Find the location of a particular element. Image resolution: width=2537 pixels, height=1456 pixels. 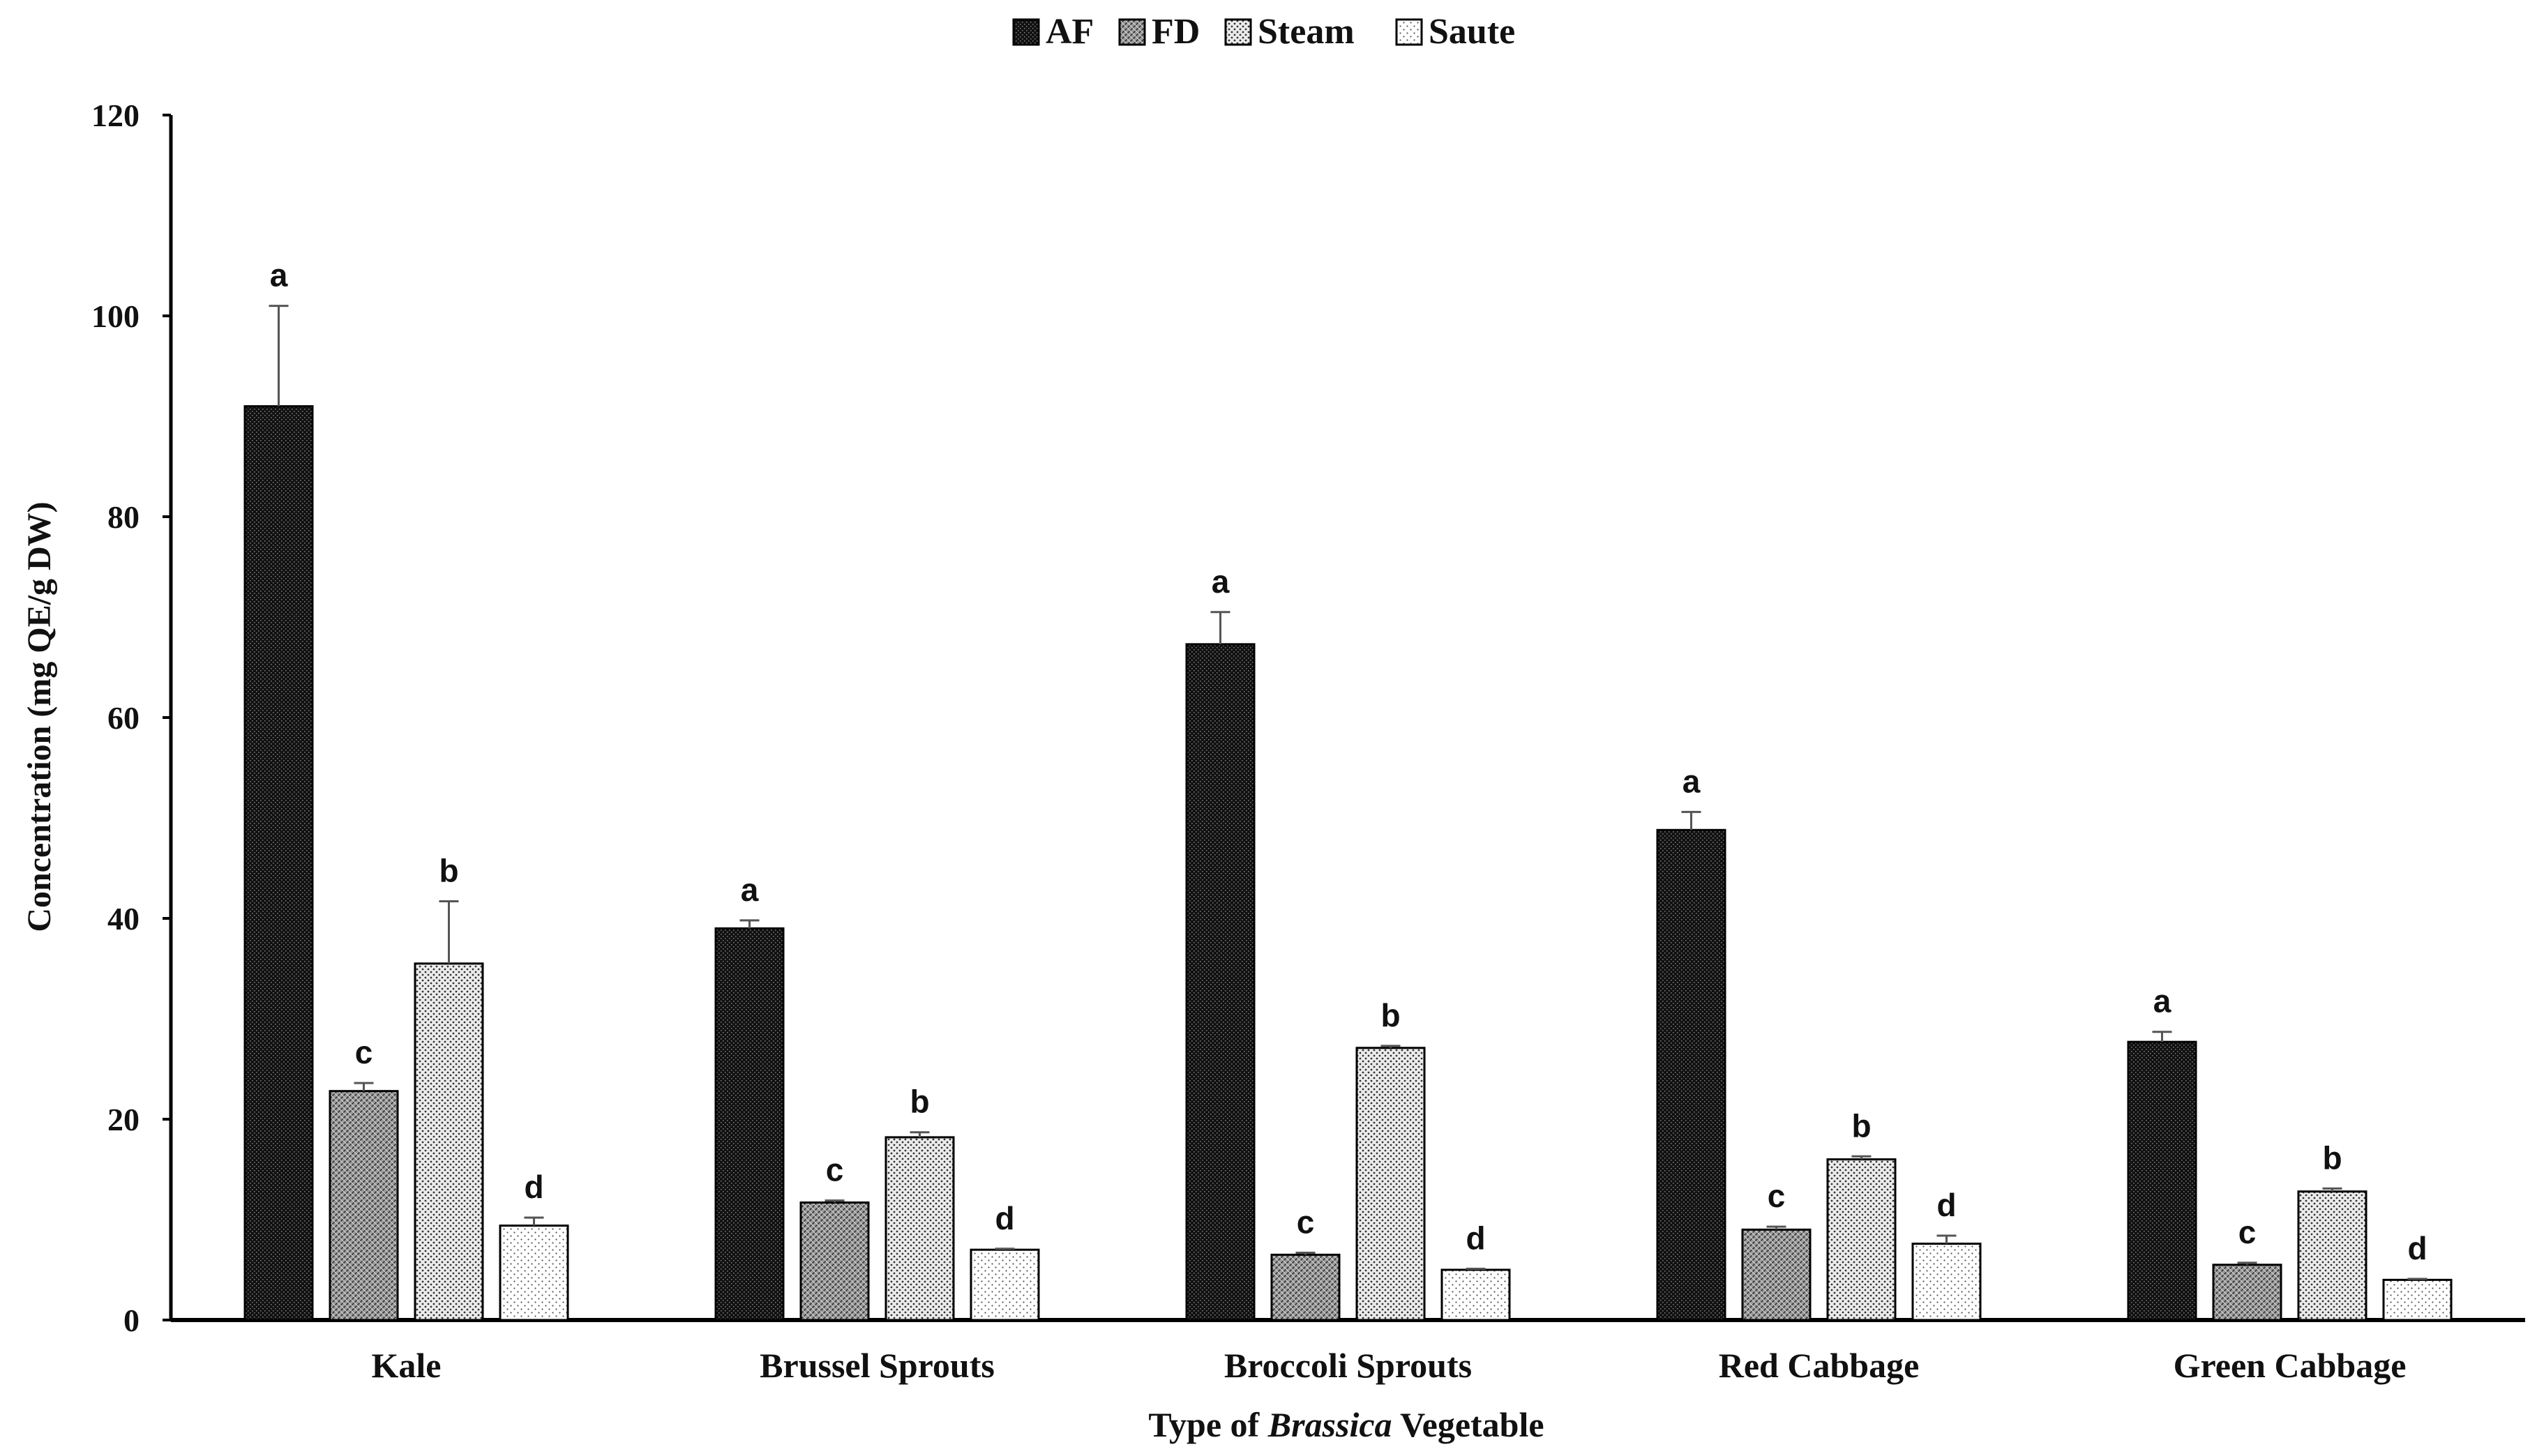

y-tick-label: 0 is located at coordinates (131, 1320).